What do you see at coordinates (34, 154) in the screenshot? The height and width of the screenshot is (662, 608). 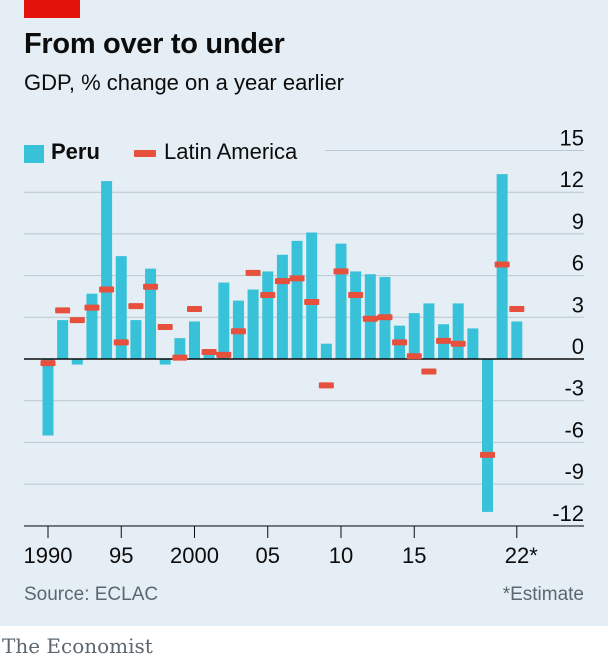 I see `legend-peru-swatch` at bounding box center [34, 154].